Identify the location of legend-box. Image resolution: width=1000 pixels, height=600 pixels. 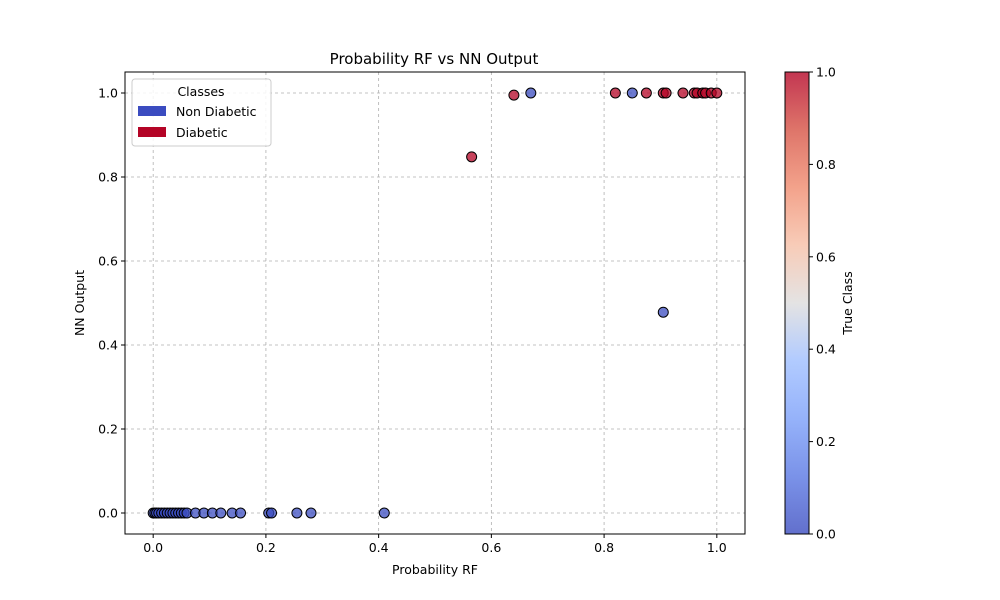
(201, 112).